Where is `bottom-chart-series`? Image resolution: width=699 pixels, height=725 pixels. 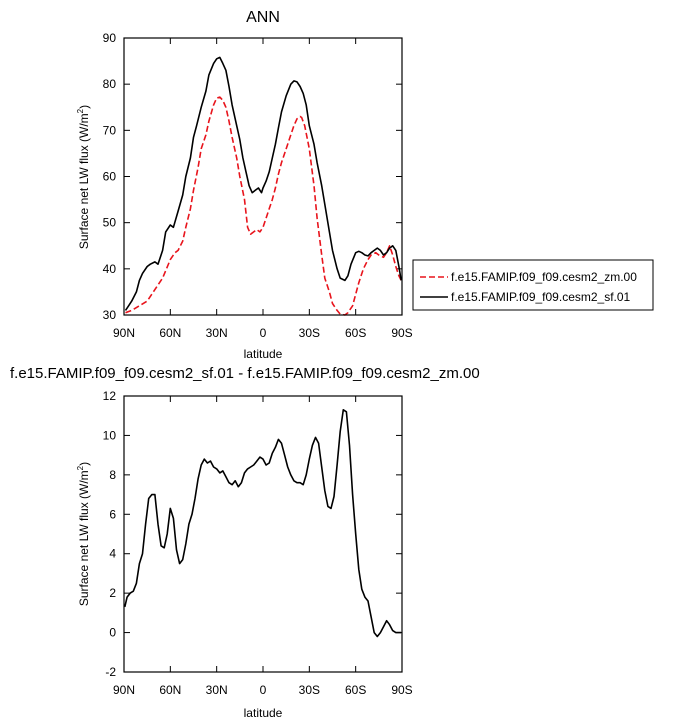 bottom-chart-series is located at coordinates (263, 523).